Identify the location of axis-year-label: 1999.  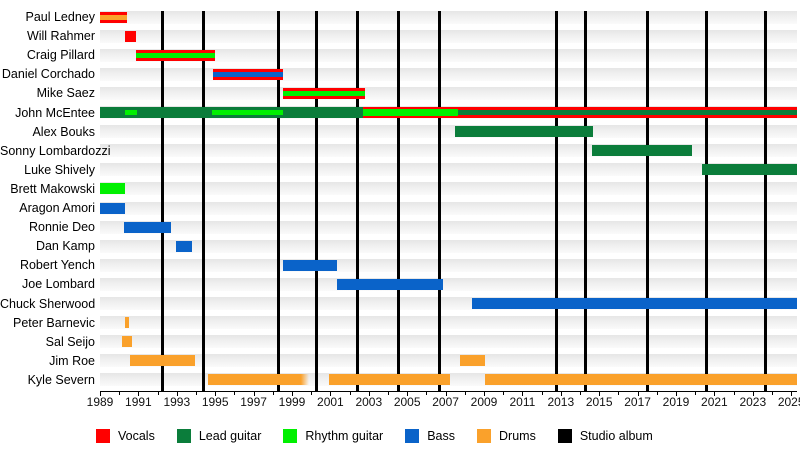
(292, 402).